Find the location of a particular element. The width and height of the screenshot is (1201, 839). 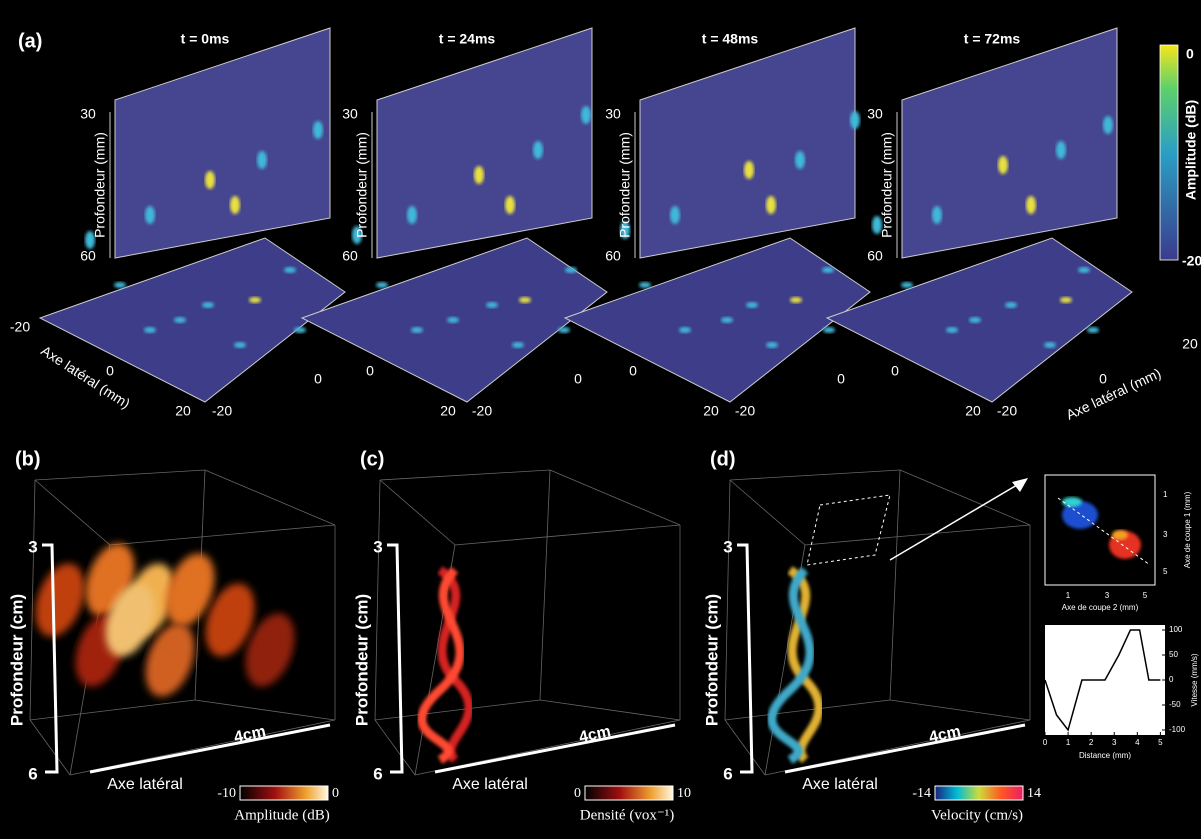

x-tick-label: 0 is located at coordinates (1045, 742).